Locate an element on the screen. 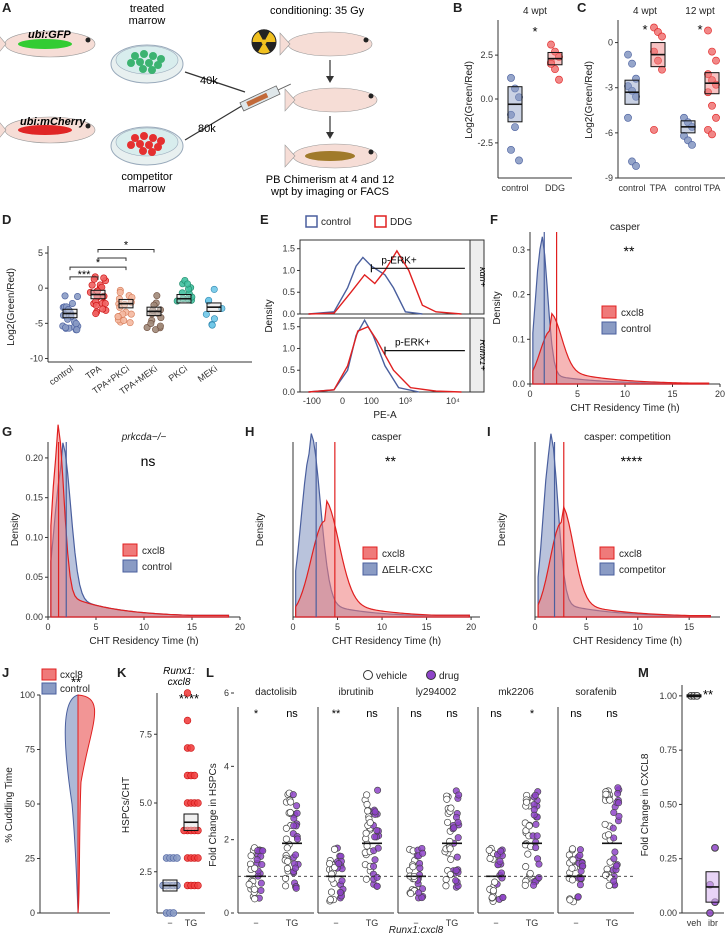  y-tick-label: 0.2 is located at coordinates (518, 295).